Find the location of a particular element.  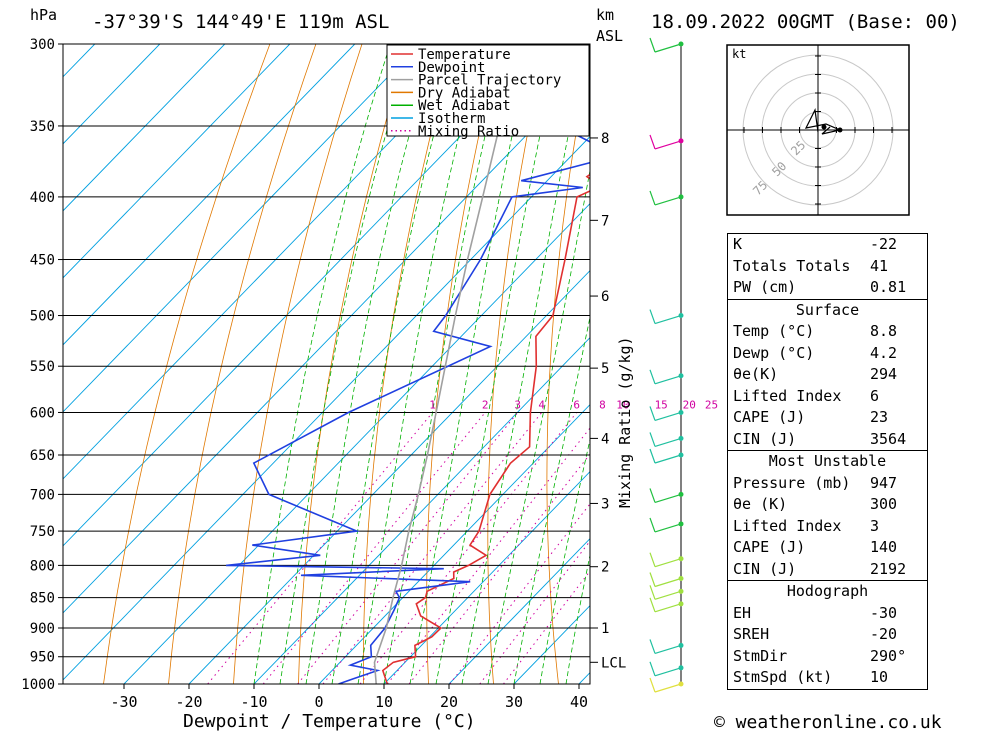

x-tick-label: 10 is located at coordinates (384, 702).